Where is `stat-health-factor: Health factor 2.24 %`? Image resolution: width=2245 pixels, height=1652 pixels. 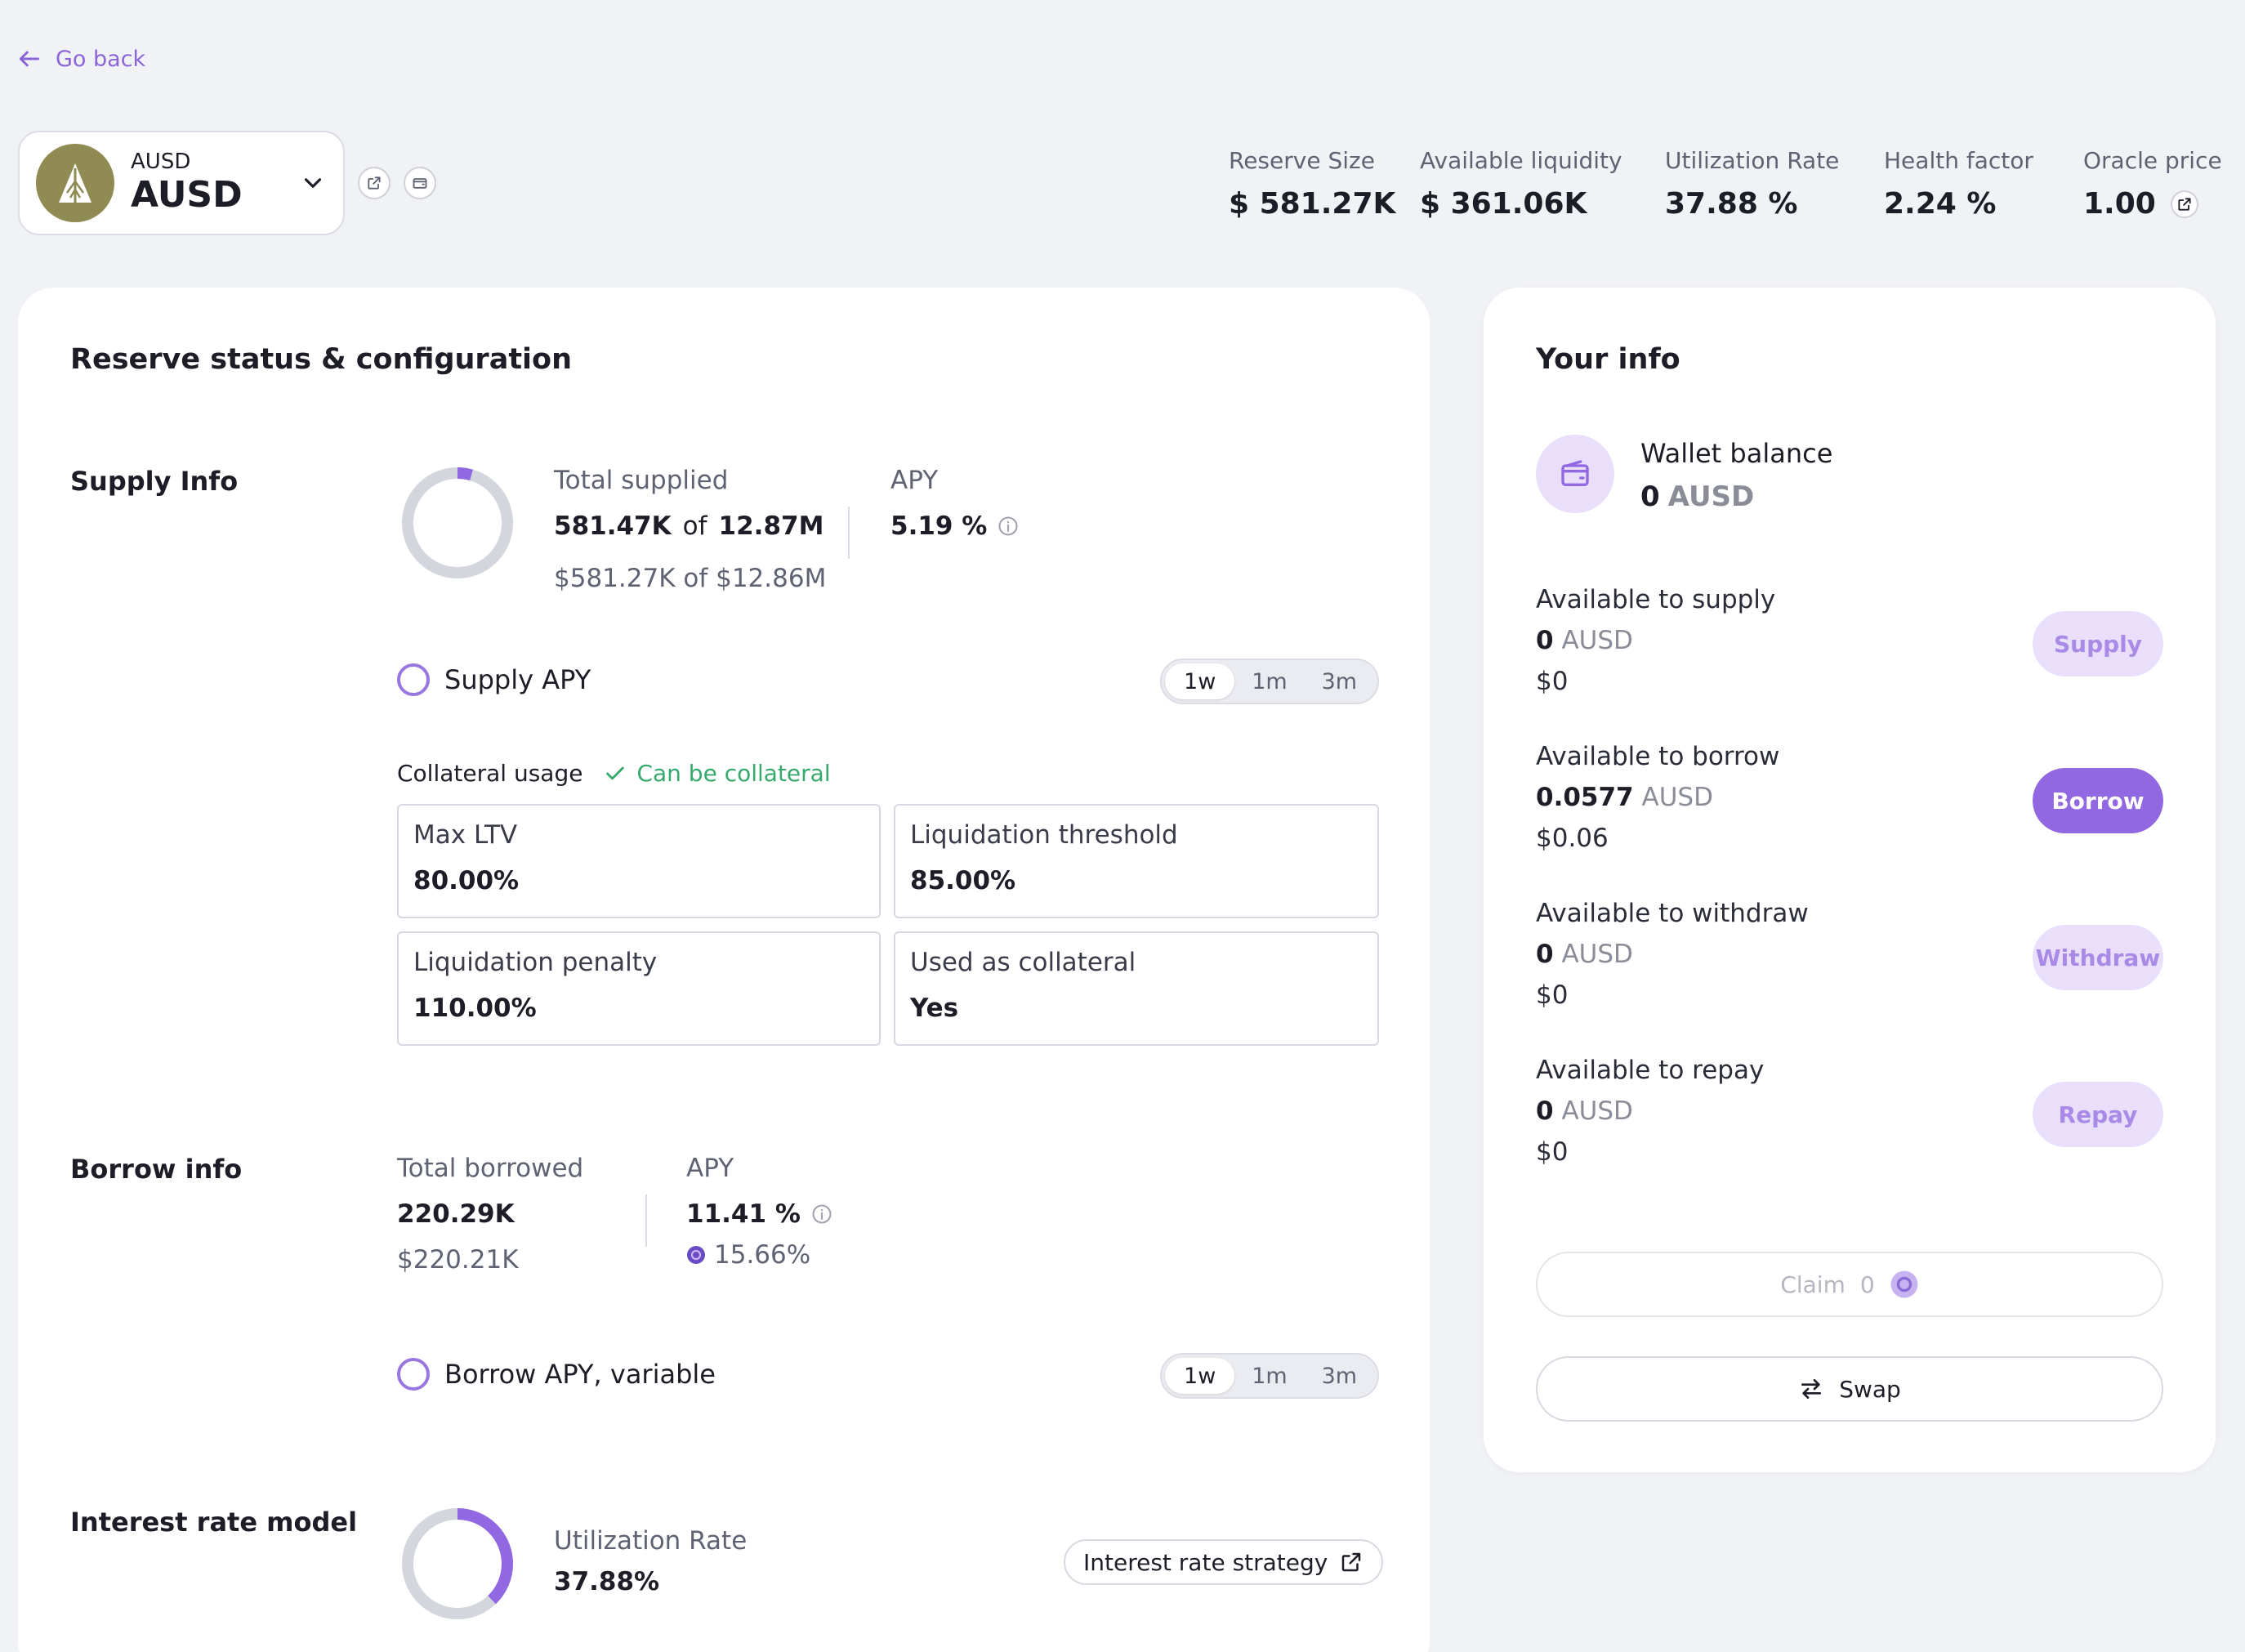
stat-health-factor: Health factor 2.24 % is located at coordinates (1958, 184).